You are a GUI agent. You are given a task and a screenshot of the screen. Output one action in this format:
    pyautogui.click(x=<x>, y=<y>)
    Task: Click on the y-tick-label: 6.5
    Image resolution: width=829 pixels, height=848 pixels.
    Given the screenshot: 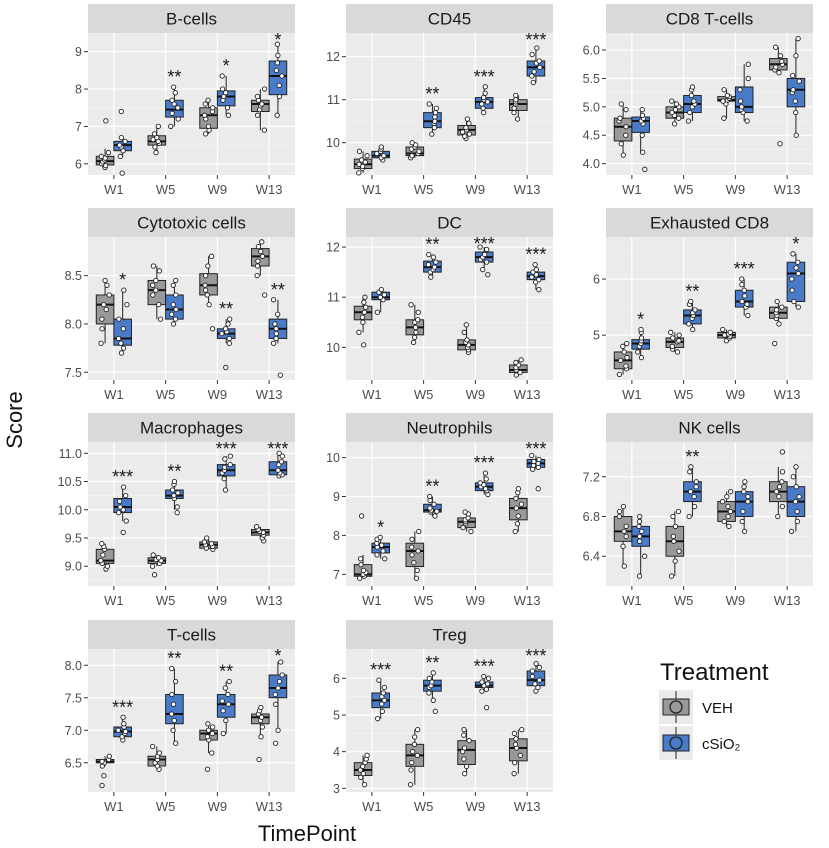 What is the action you would take?
    pyautogui.click(x=73, y=763)
    